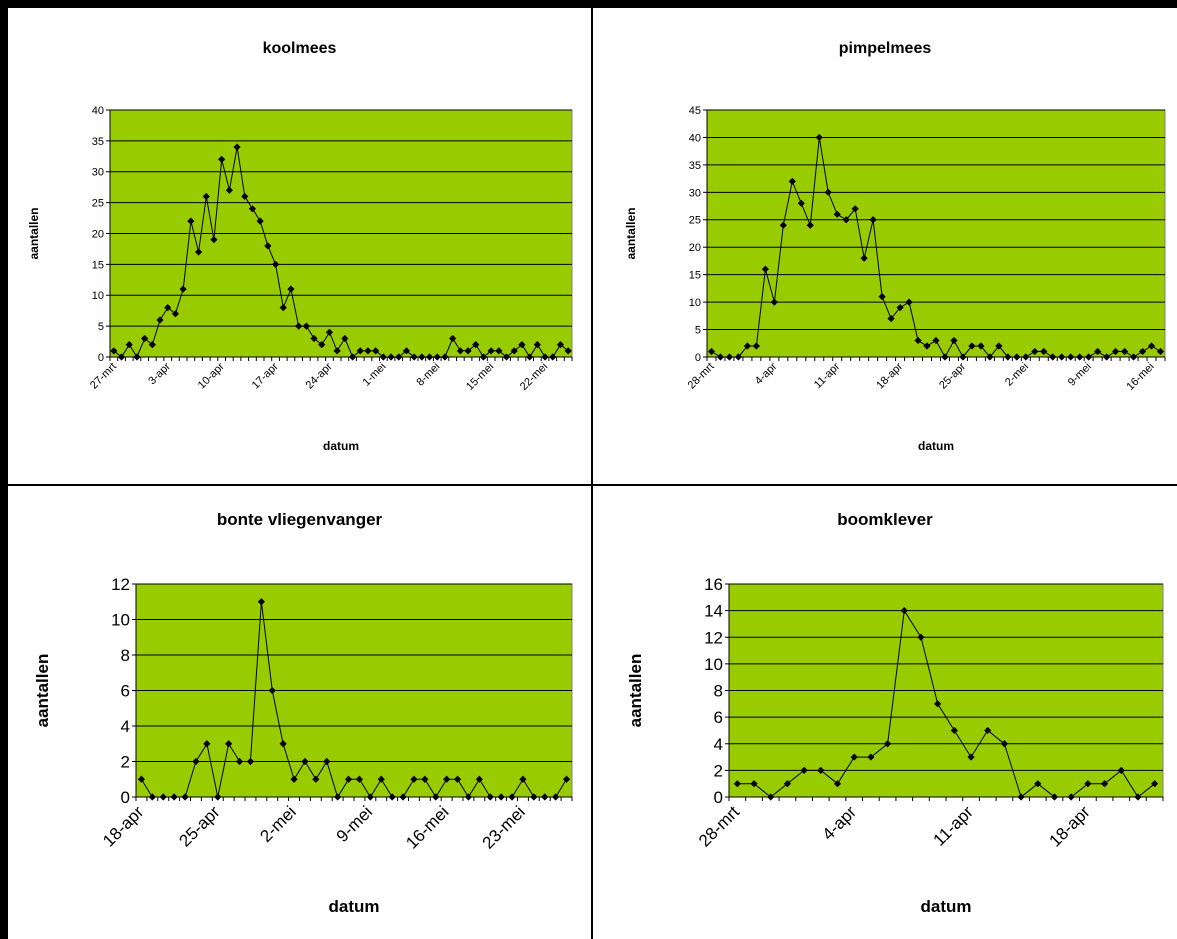 This screenshot has width=1177, height=939. Describe the element at coordinates (1080, 375) in the screenshot. I see `x-tick-label: 9-mei` at that location.